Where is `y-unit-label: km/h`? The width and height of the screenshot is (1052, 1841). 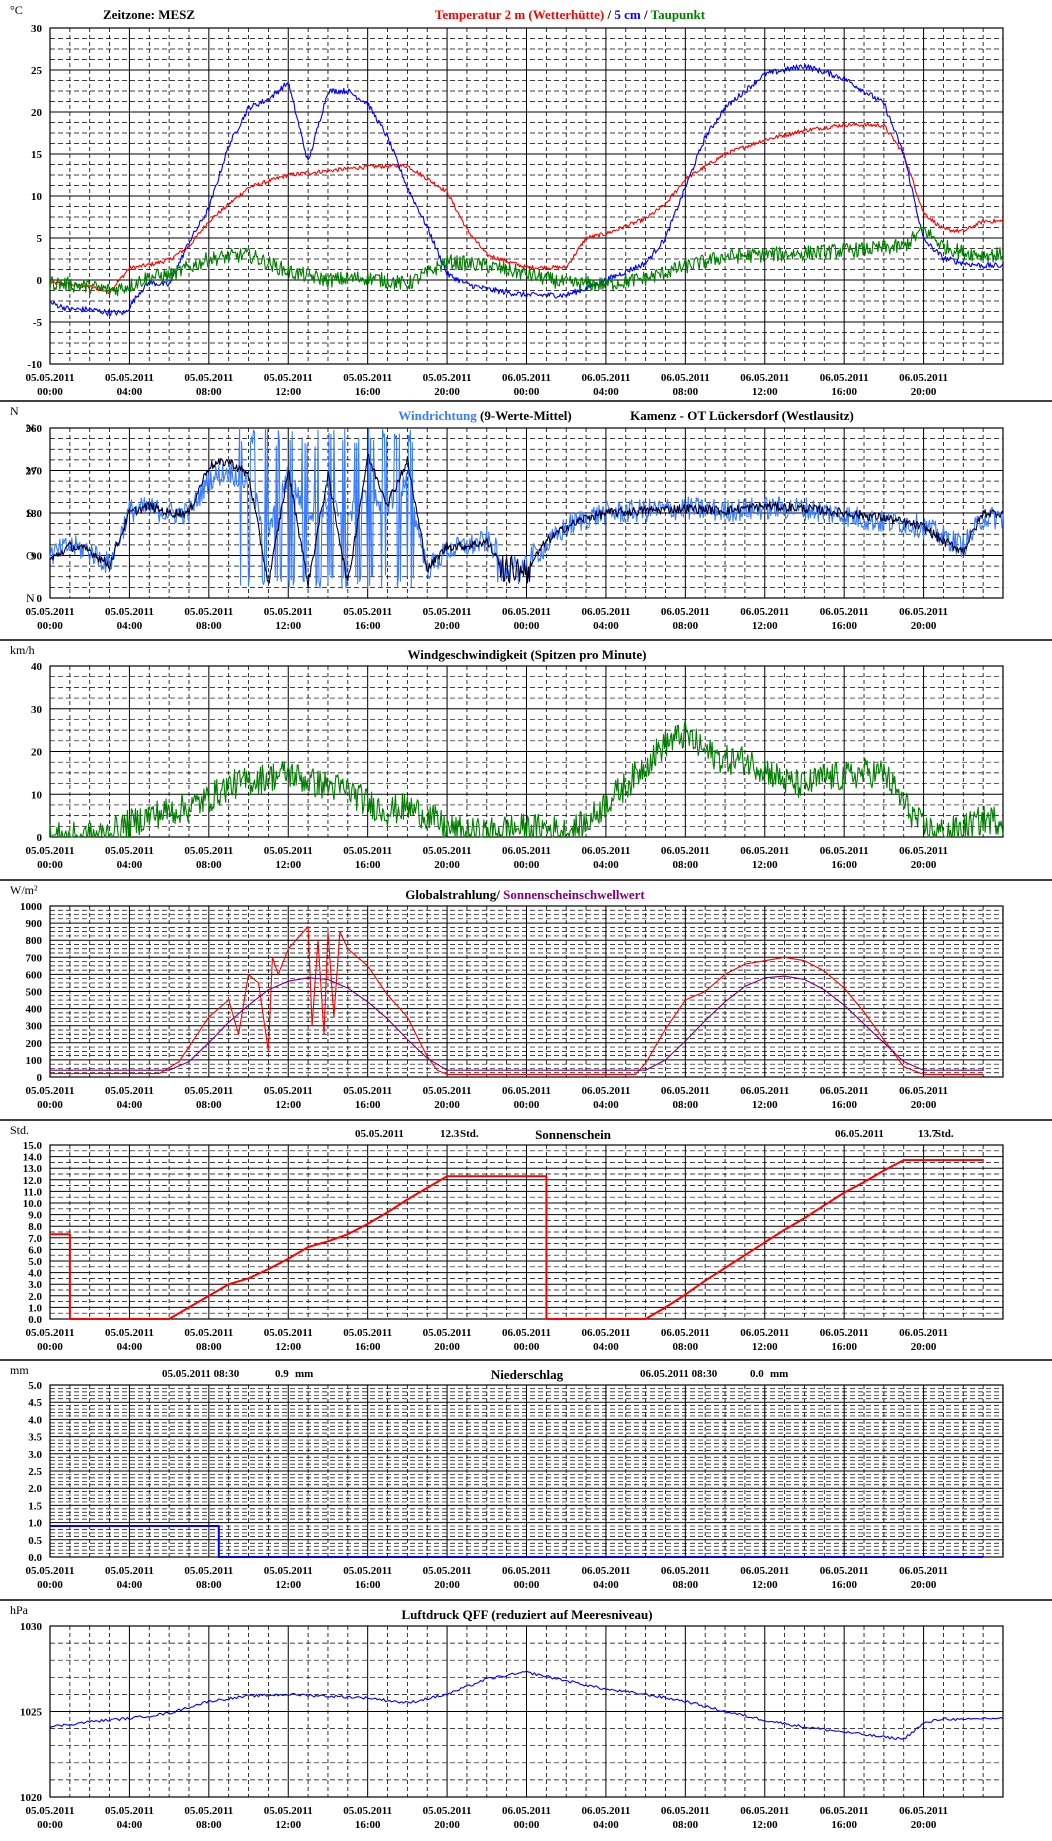 y-unit-label: km/h is located at coordinates (22, 650).